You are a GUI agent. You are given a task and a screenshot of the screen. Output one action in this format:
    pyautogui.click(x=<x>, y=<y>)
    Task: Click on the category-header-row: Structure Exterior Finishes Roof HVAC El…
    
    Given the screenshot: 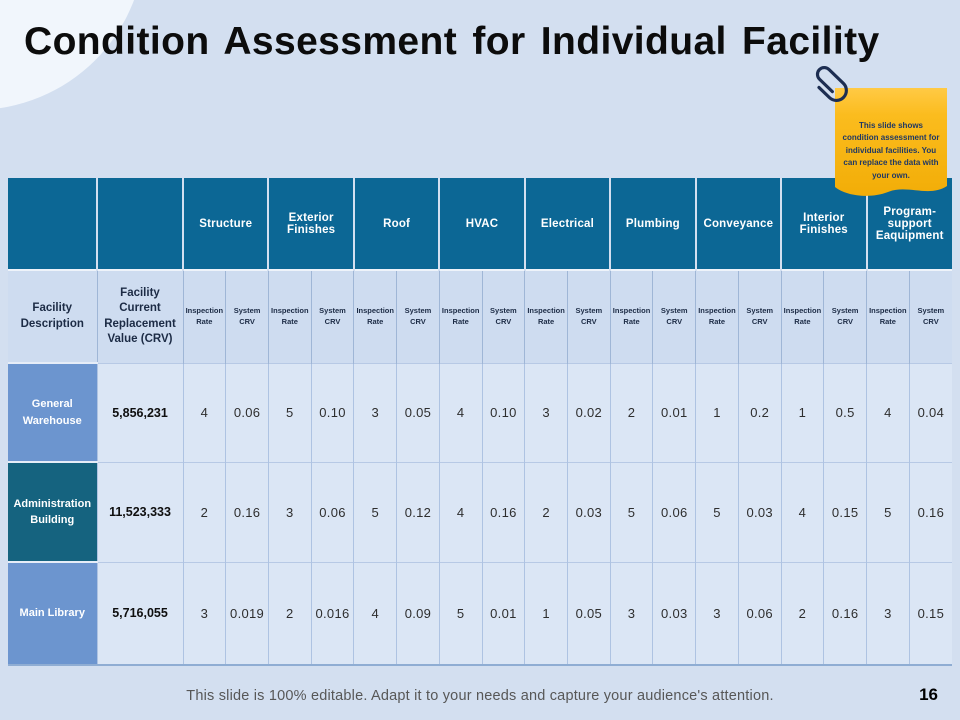 What is the action you would take?
    pyautogui.click(x=480, y=224)
    